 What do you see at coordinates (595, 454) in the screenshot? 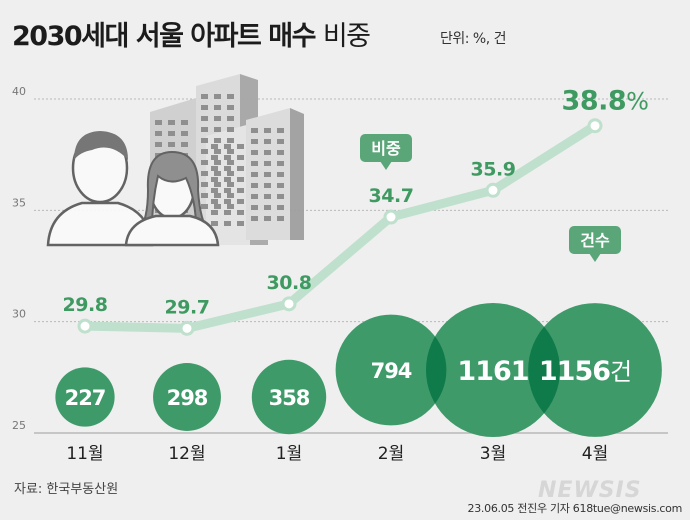
I see `x-tick-label: 4월` at bounding box center [595, 454].